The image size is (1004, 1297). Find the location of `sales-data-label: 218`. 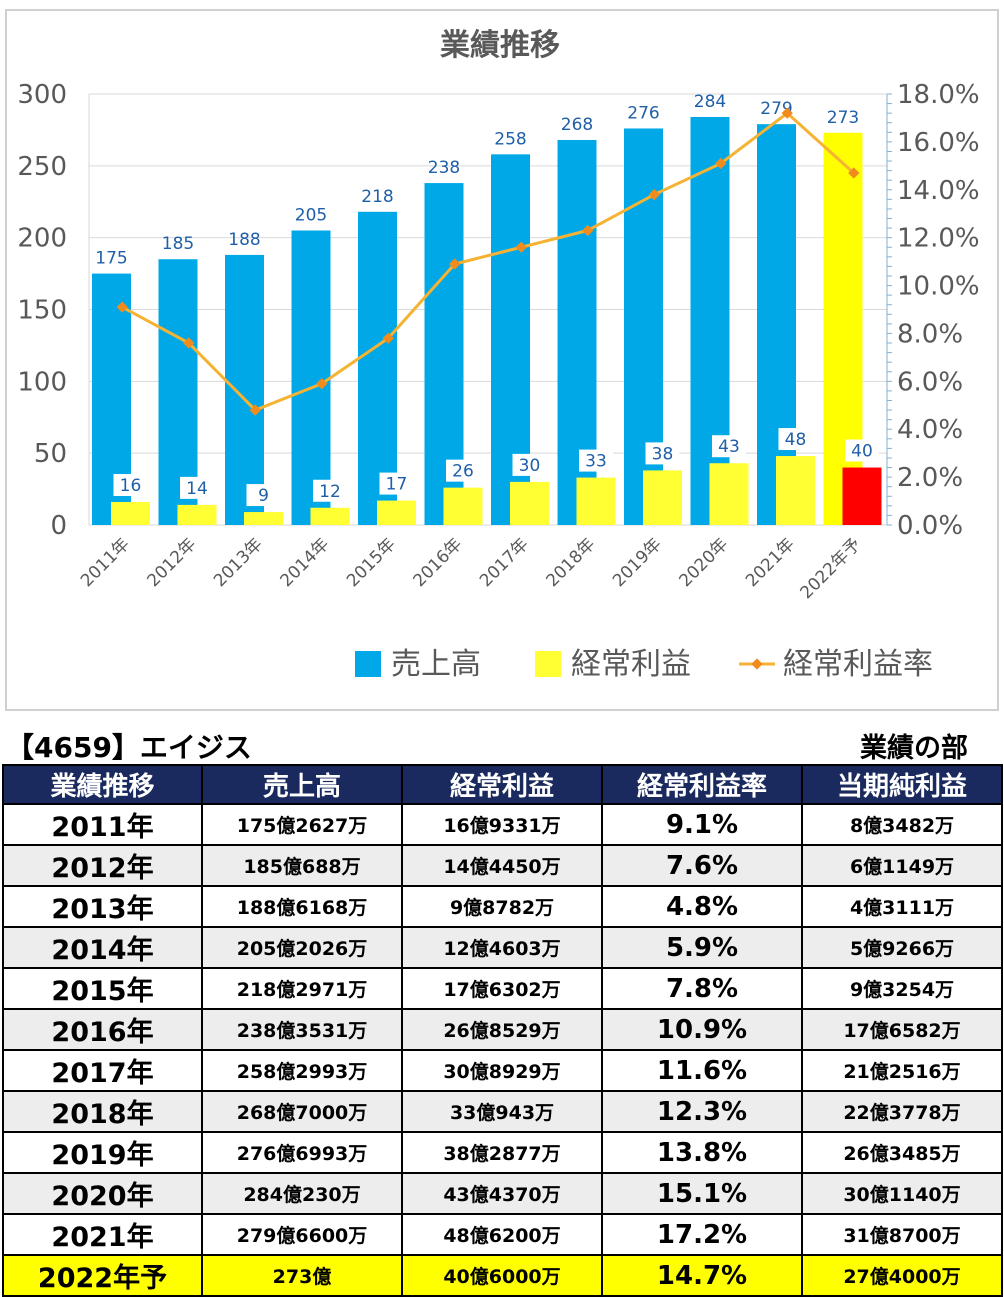

sales-data-label: 218 is located at coordinates (377, 197).